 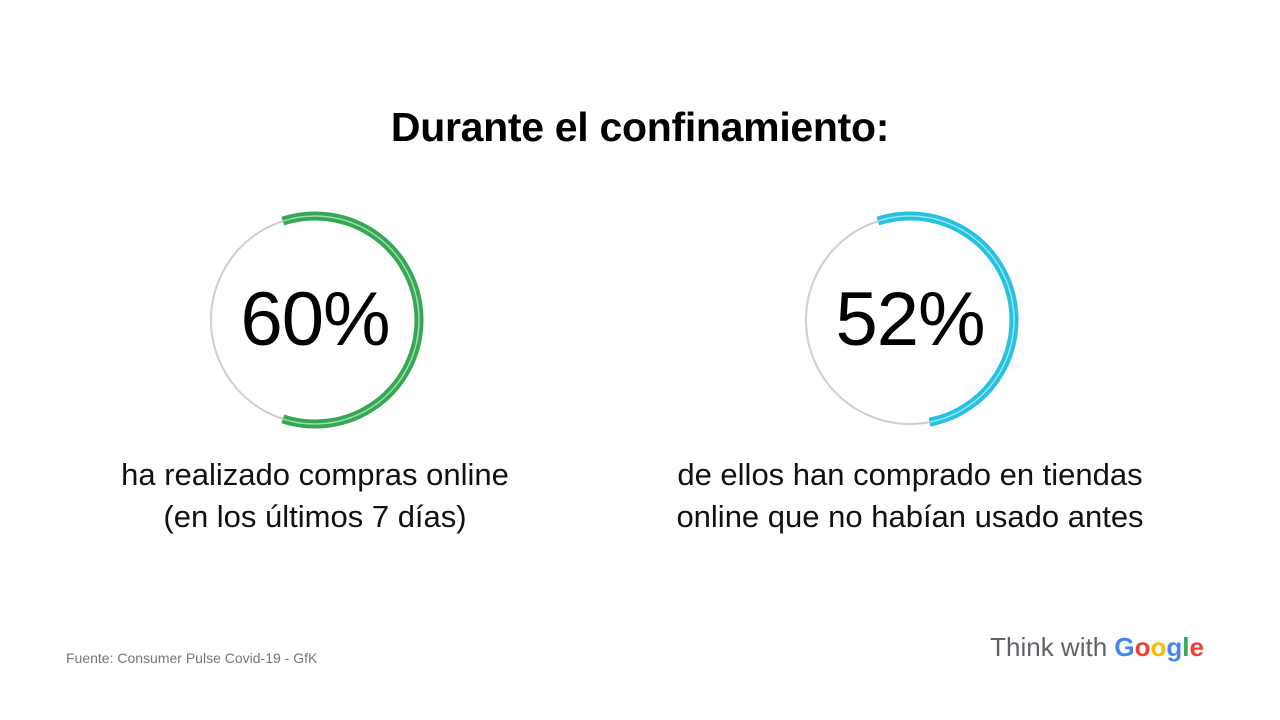 What do you see at coordinates (1186, 647) in the screenshot?
I see `brand-letter: l` at bounding box center [1186, 647].